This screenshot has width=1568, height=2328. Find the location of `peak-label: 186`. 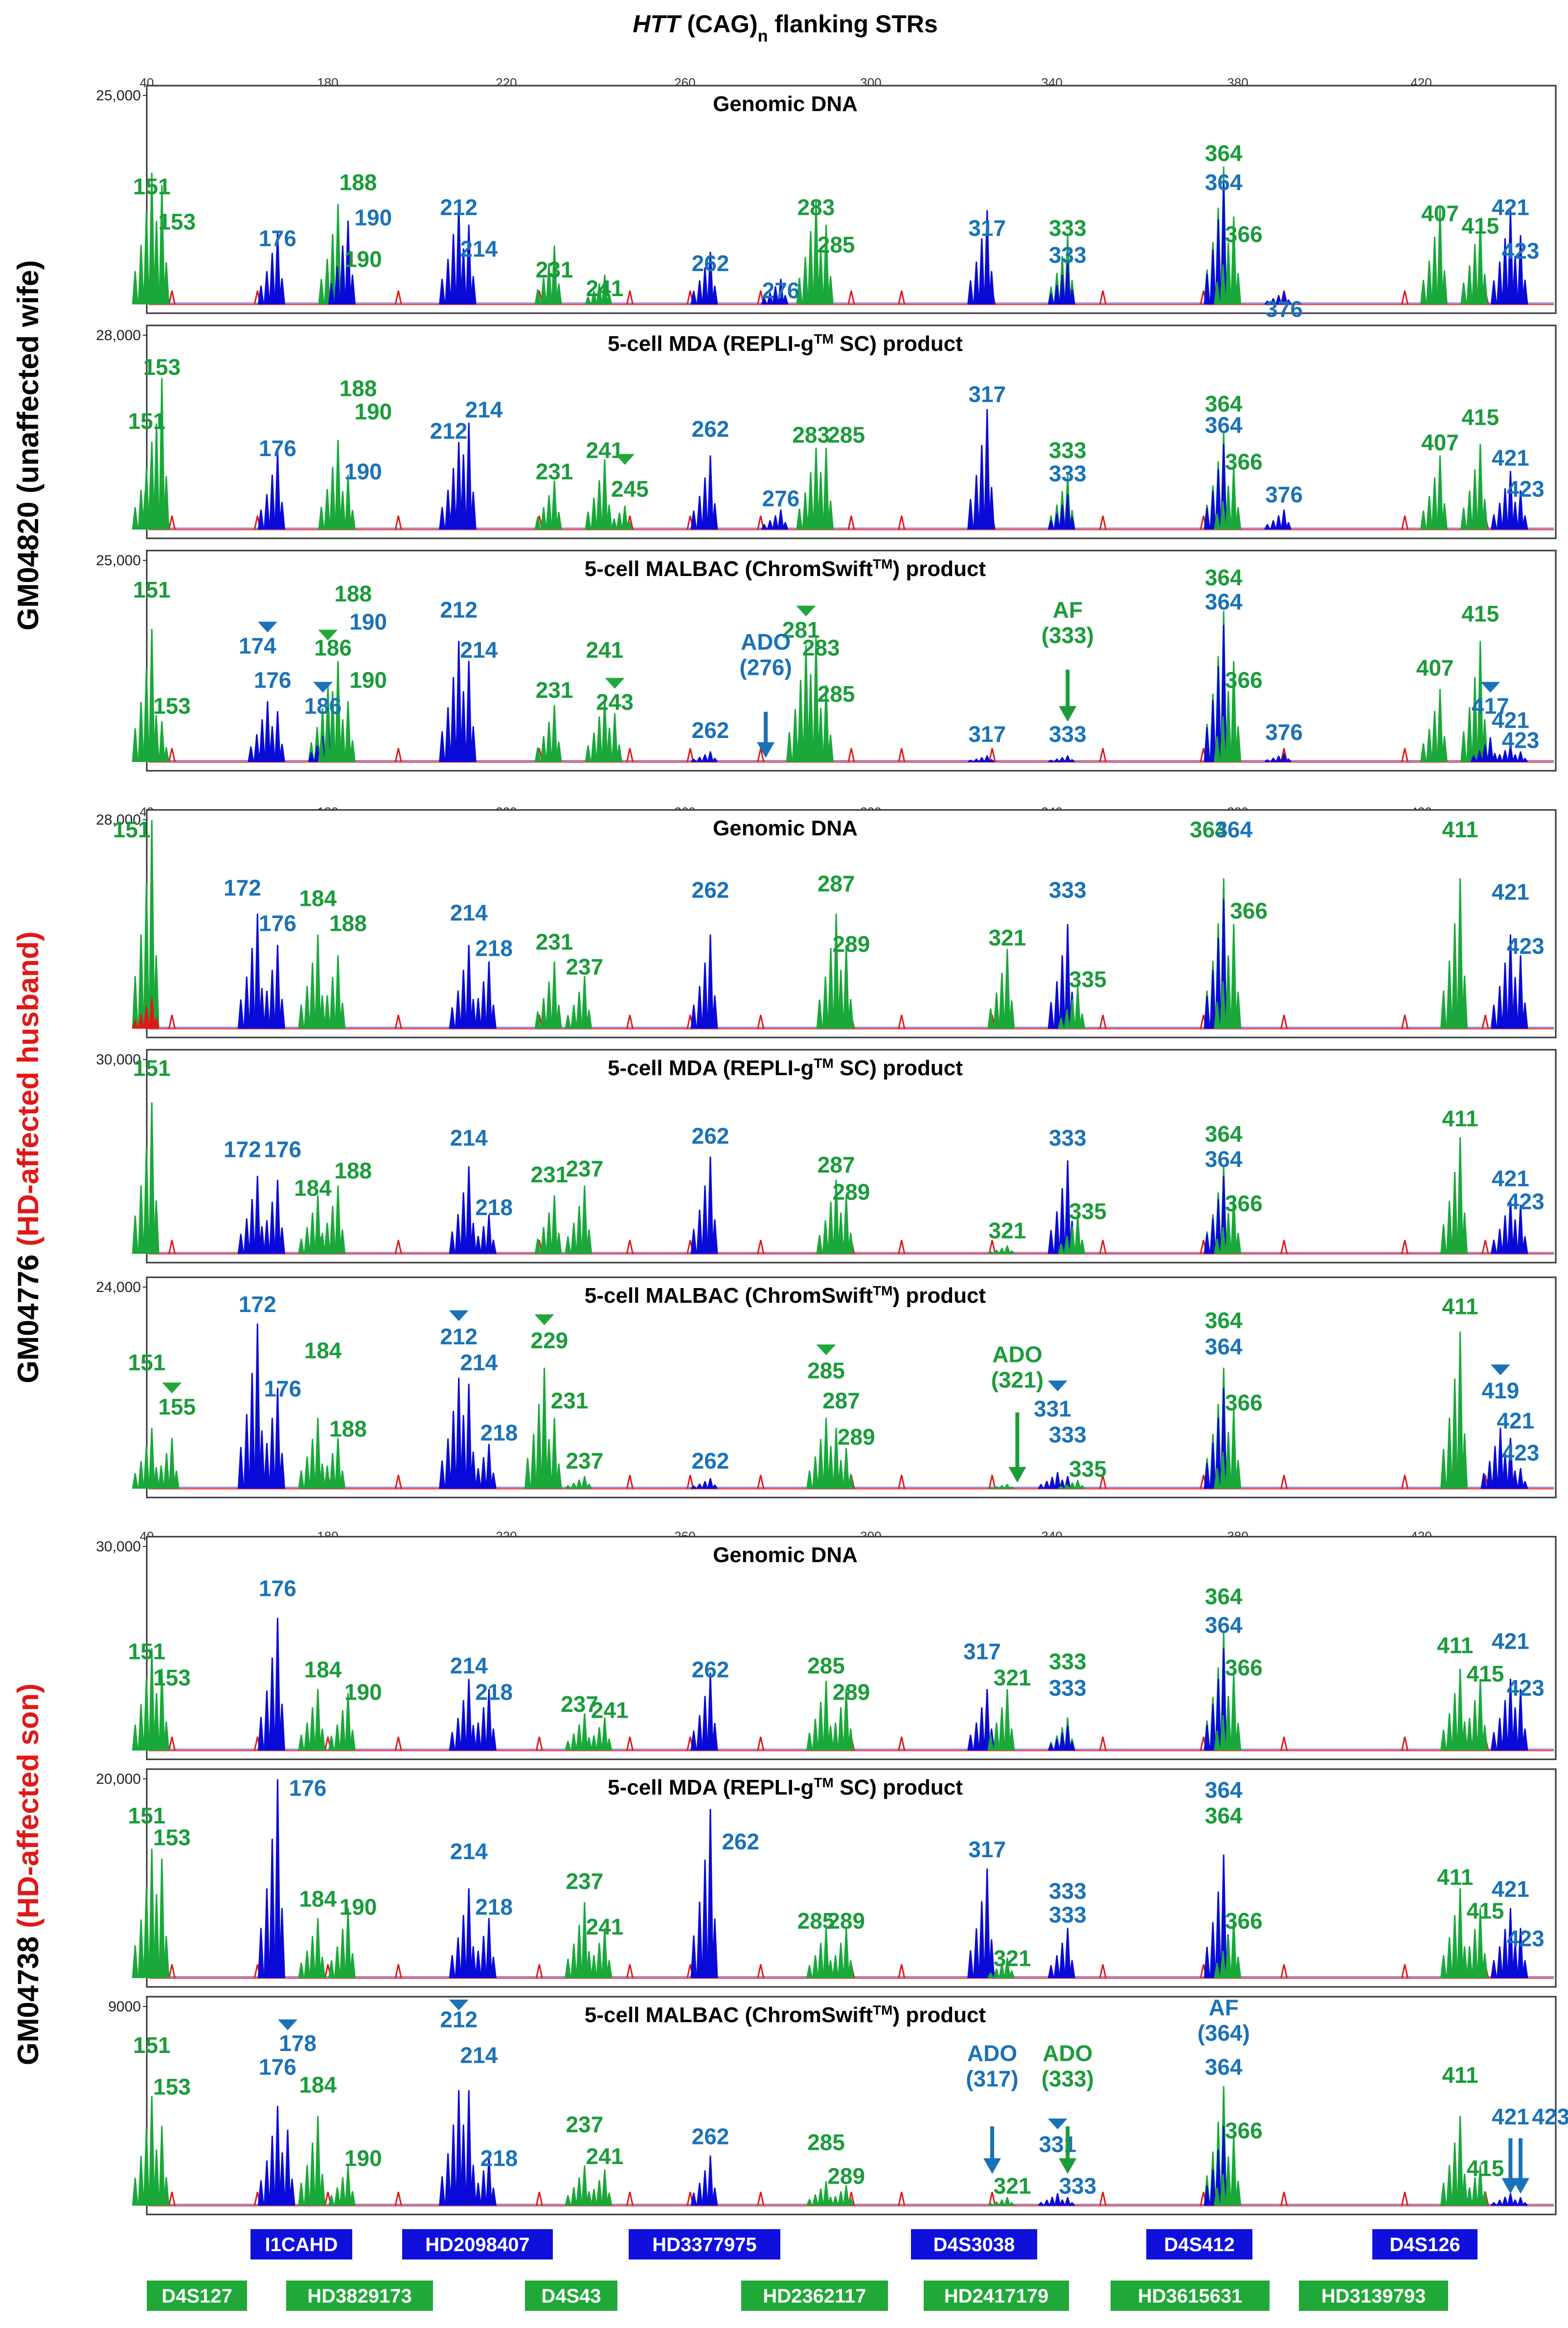

peak-label: 186 is located at coordinates (323, 706).